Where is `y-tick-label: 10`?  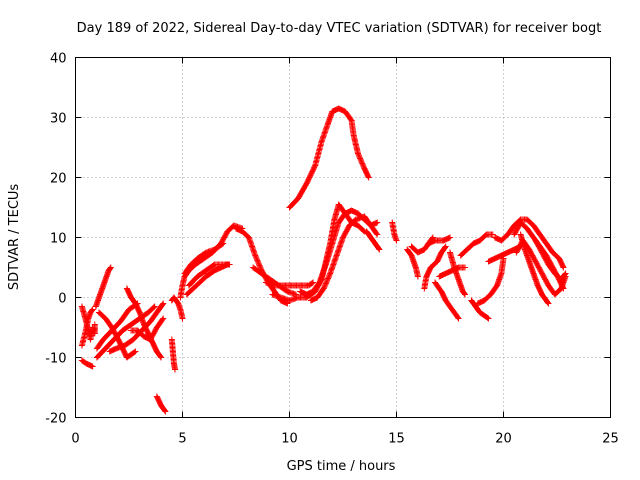 y-tick-label: 10 is located at coordinates (58, 239).